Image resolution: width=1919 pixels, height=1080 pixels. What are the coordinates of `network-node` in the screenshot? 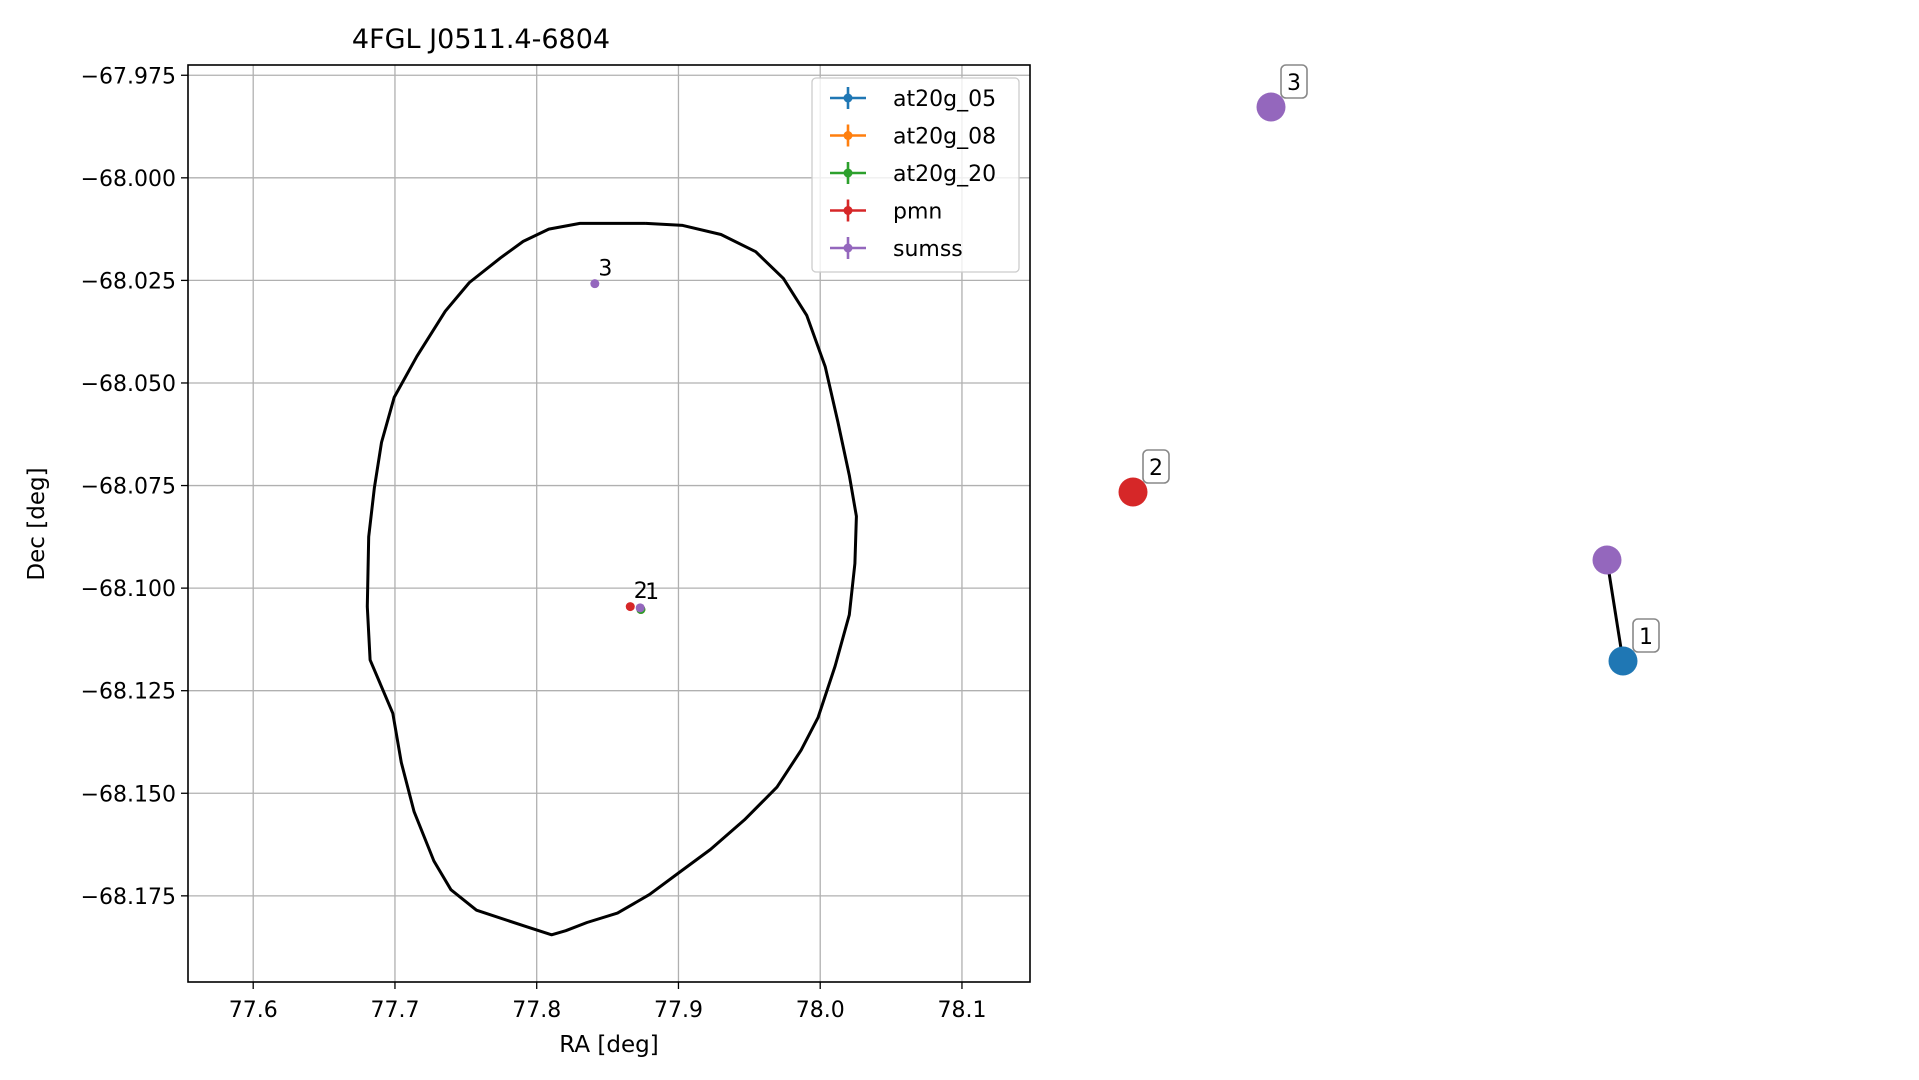 It's located at (1607, 560).